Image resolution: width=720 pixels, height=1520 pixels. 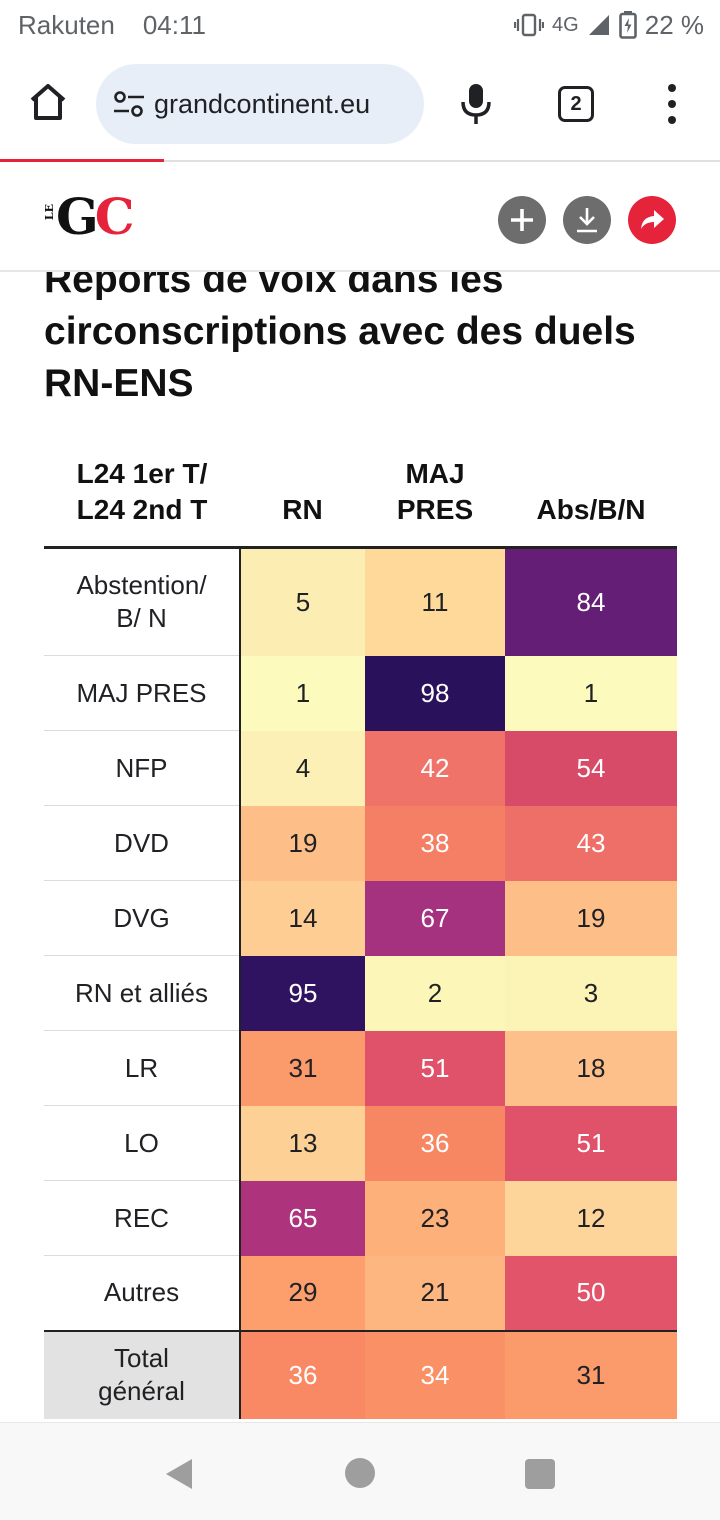 I want to click on heatmap-cell: 3, so click(x=591, y=993).